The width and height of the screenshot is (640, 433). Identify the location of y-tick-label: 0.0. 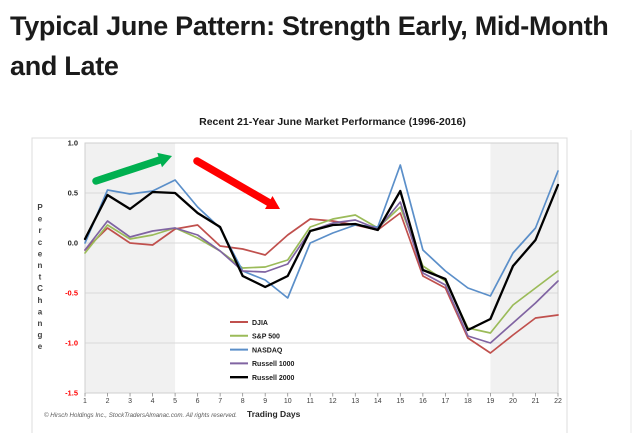
(73, 243).